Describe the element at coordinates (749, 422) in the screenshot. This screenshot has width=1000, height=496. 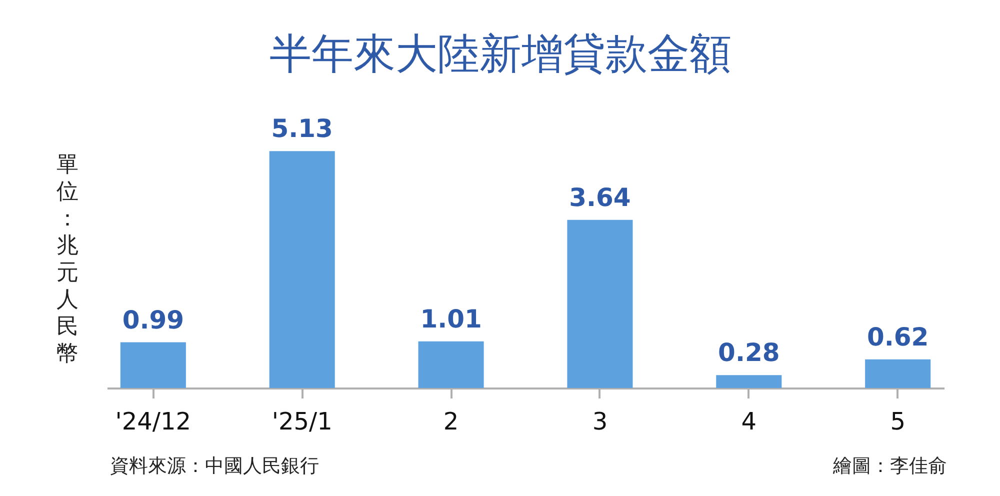
I see `x-tick-label: 4` at that location.